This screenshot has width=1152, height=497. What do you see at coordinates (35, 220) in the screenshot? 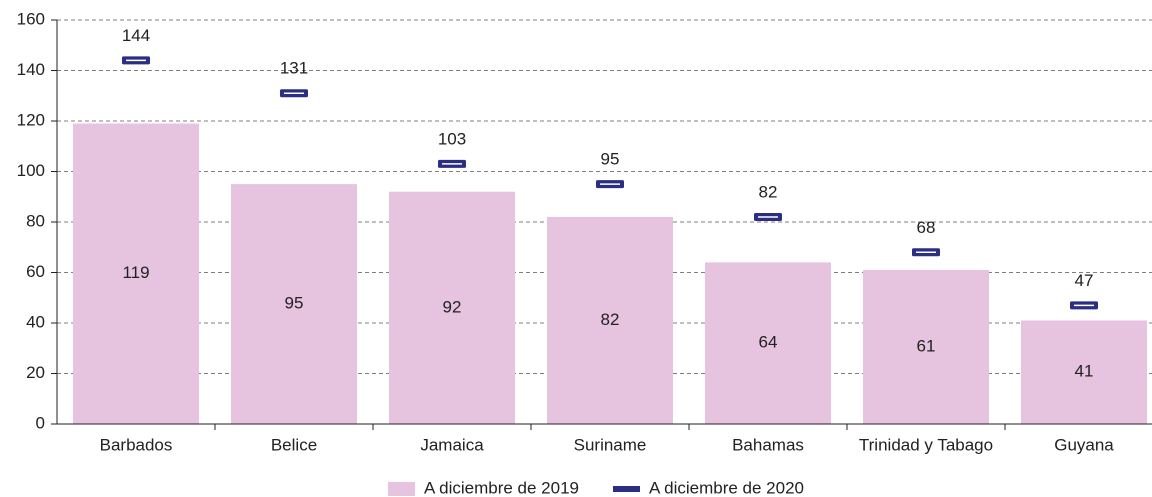
I see `y-tick-label: 80` at bounding box center [35, 220].